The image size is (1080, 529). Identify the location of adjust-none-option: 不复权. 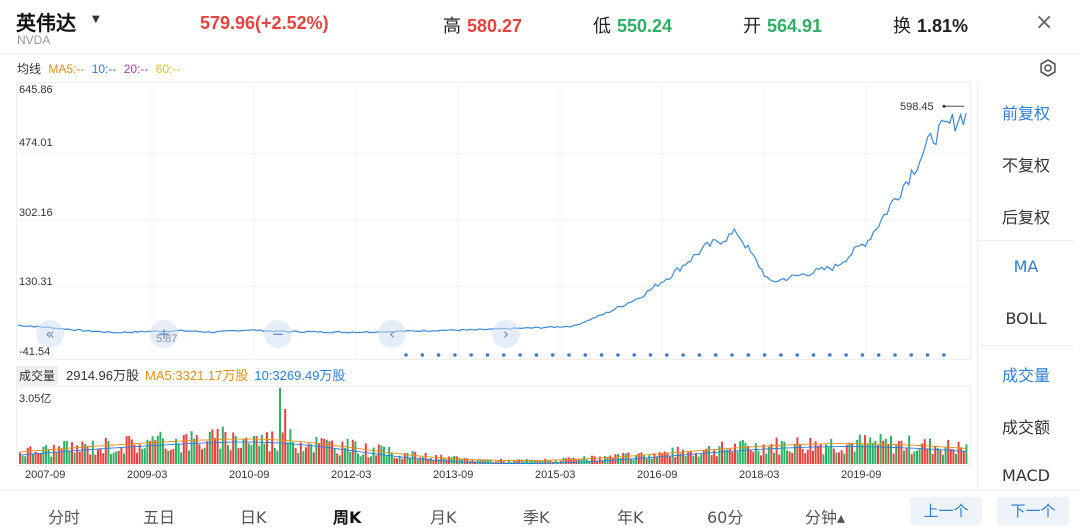
(1025, 165).